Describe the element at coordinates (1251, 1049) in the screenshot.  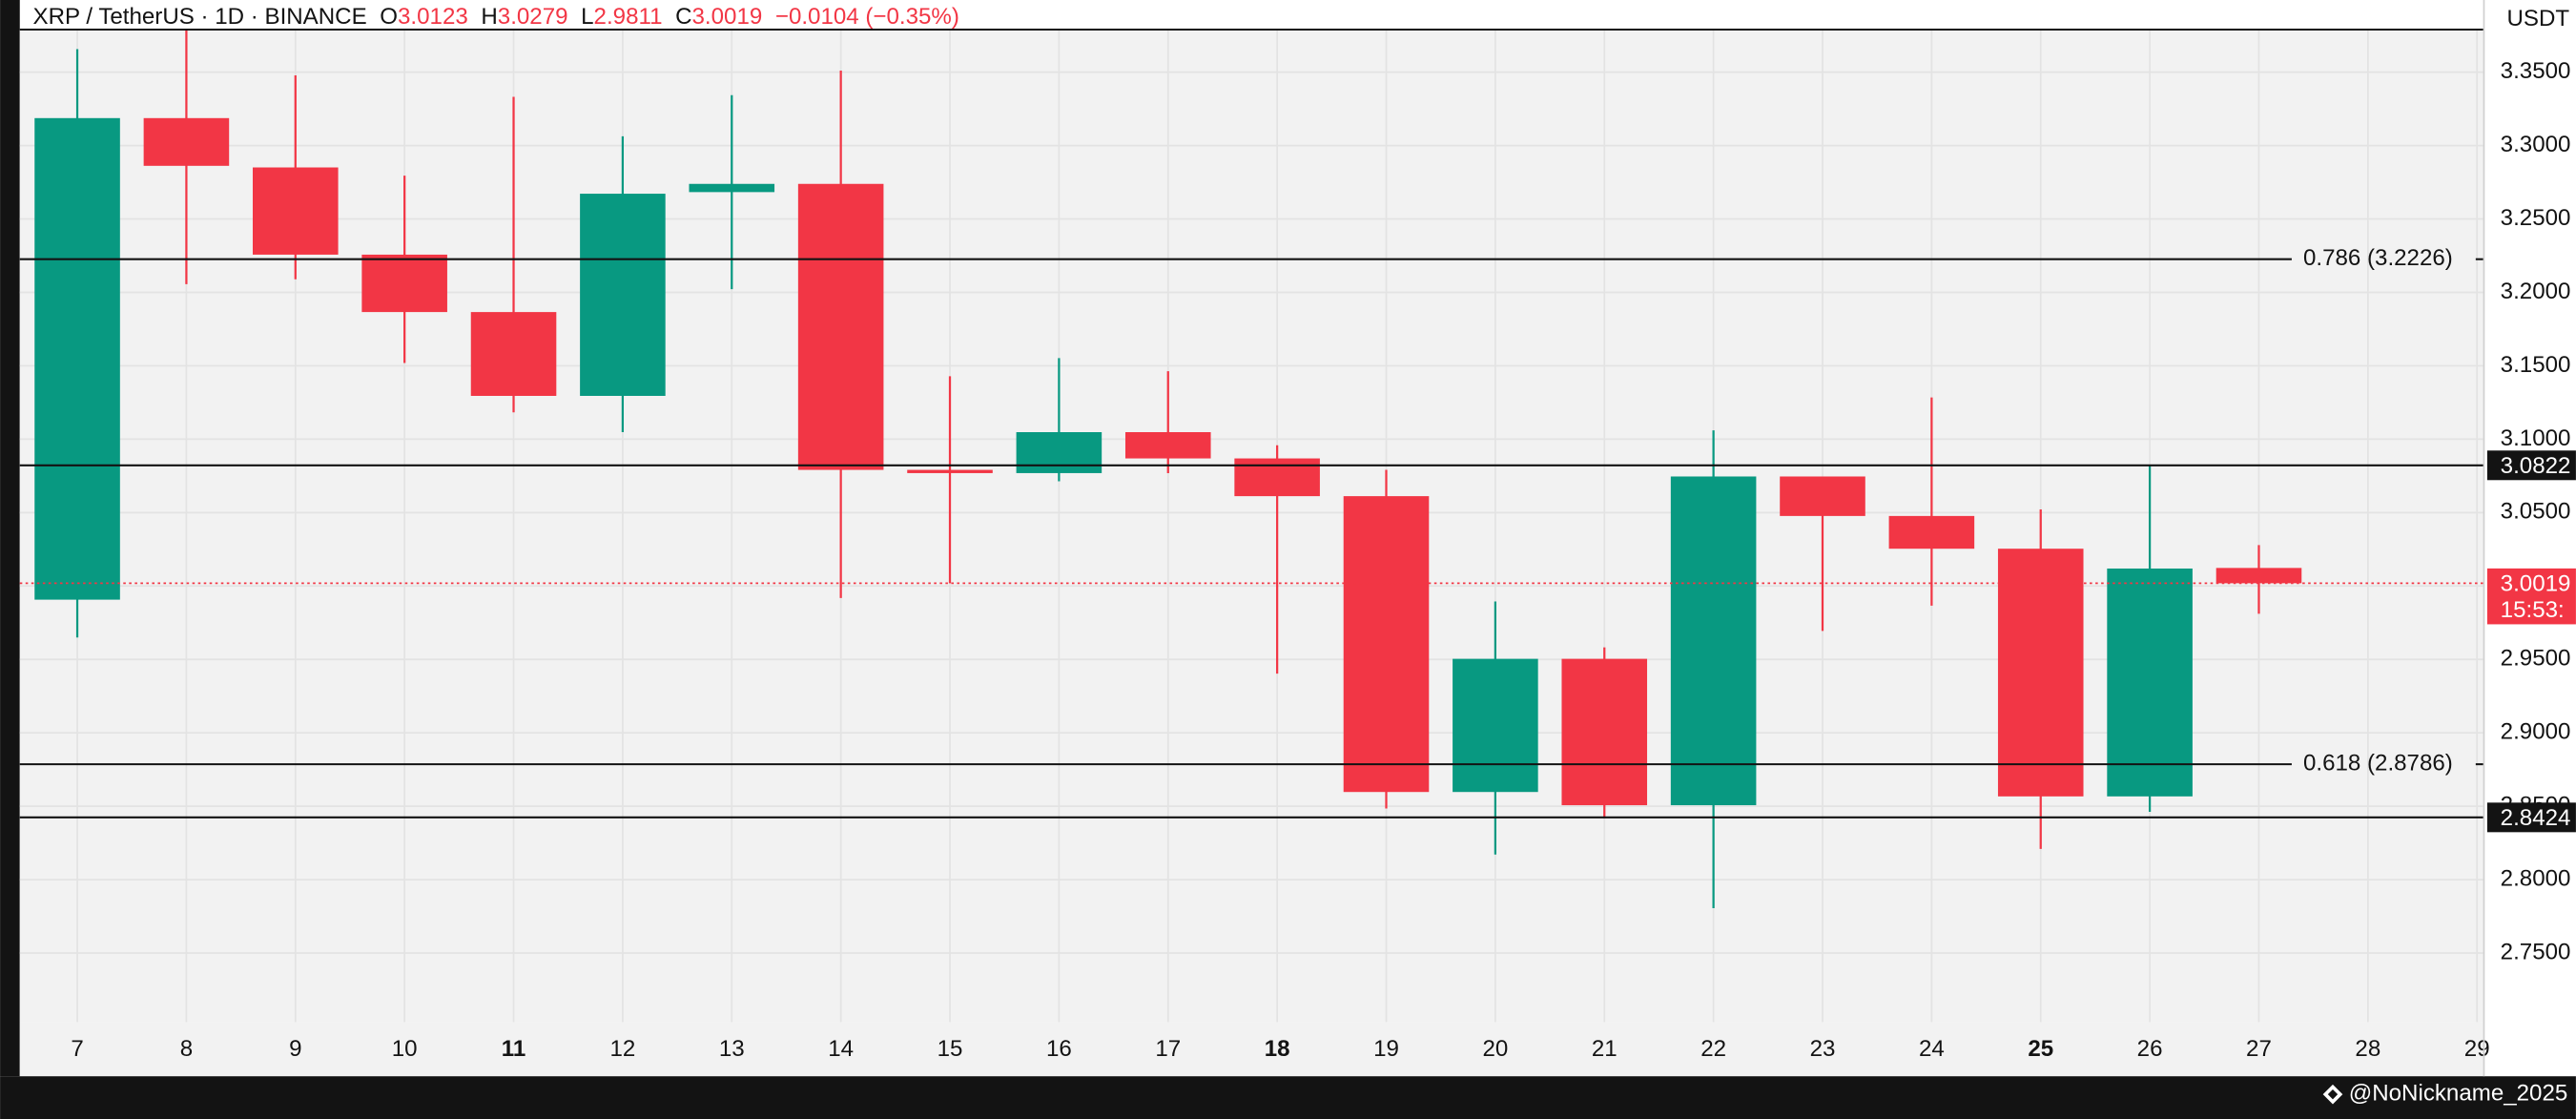
I see `x-axis-area` at that location.